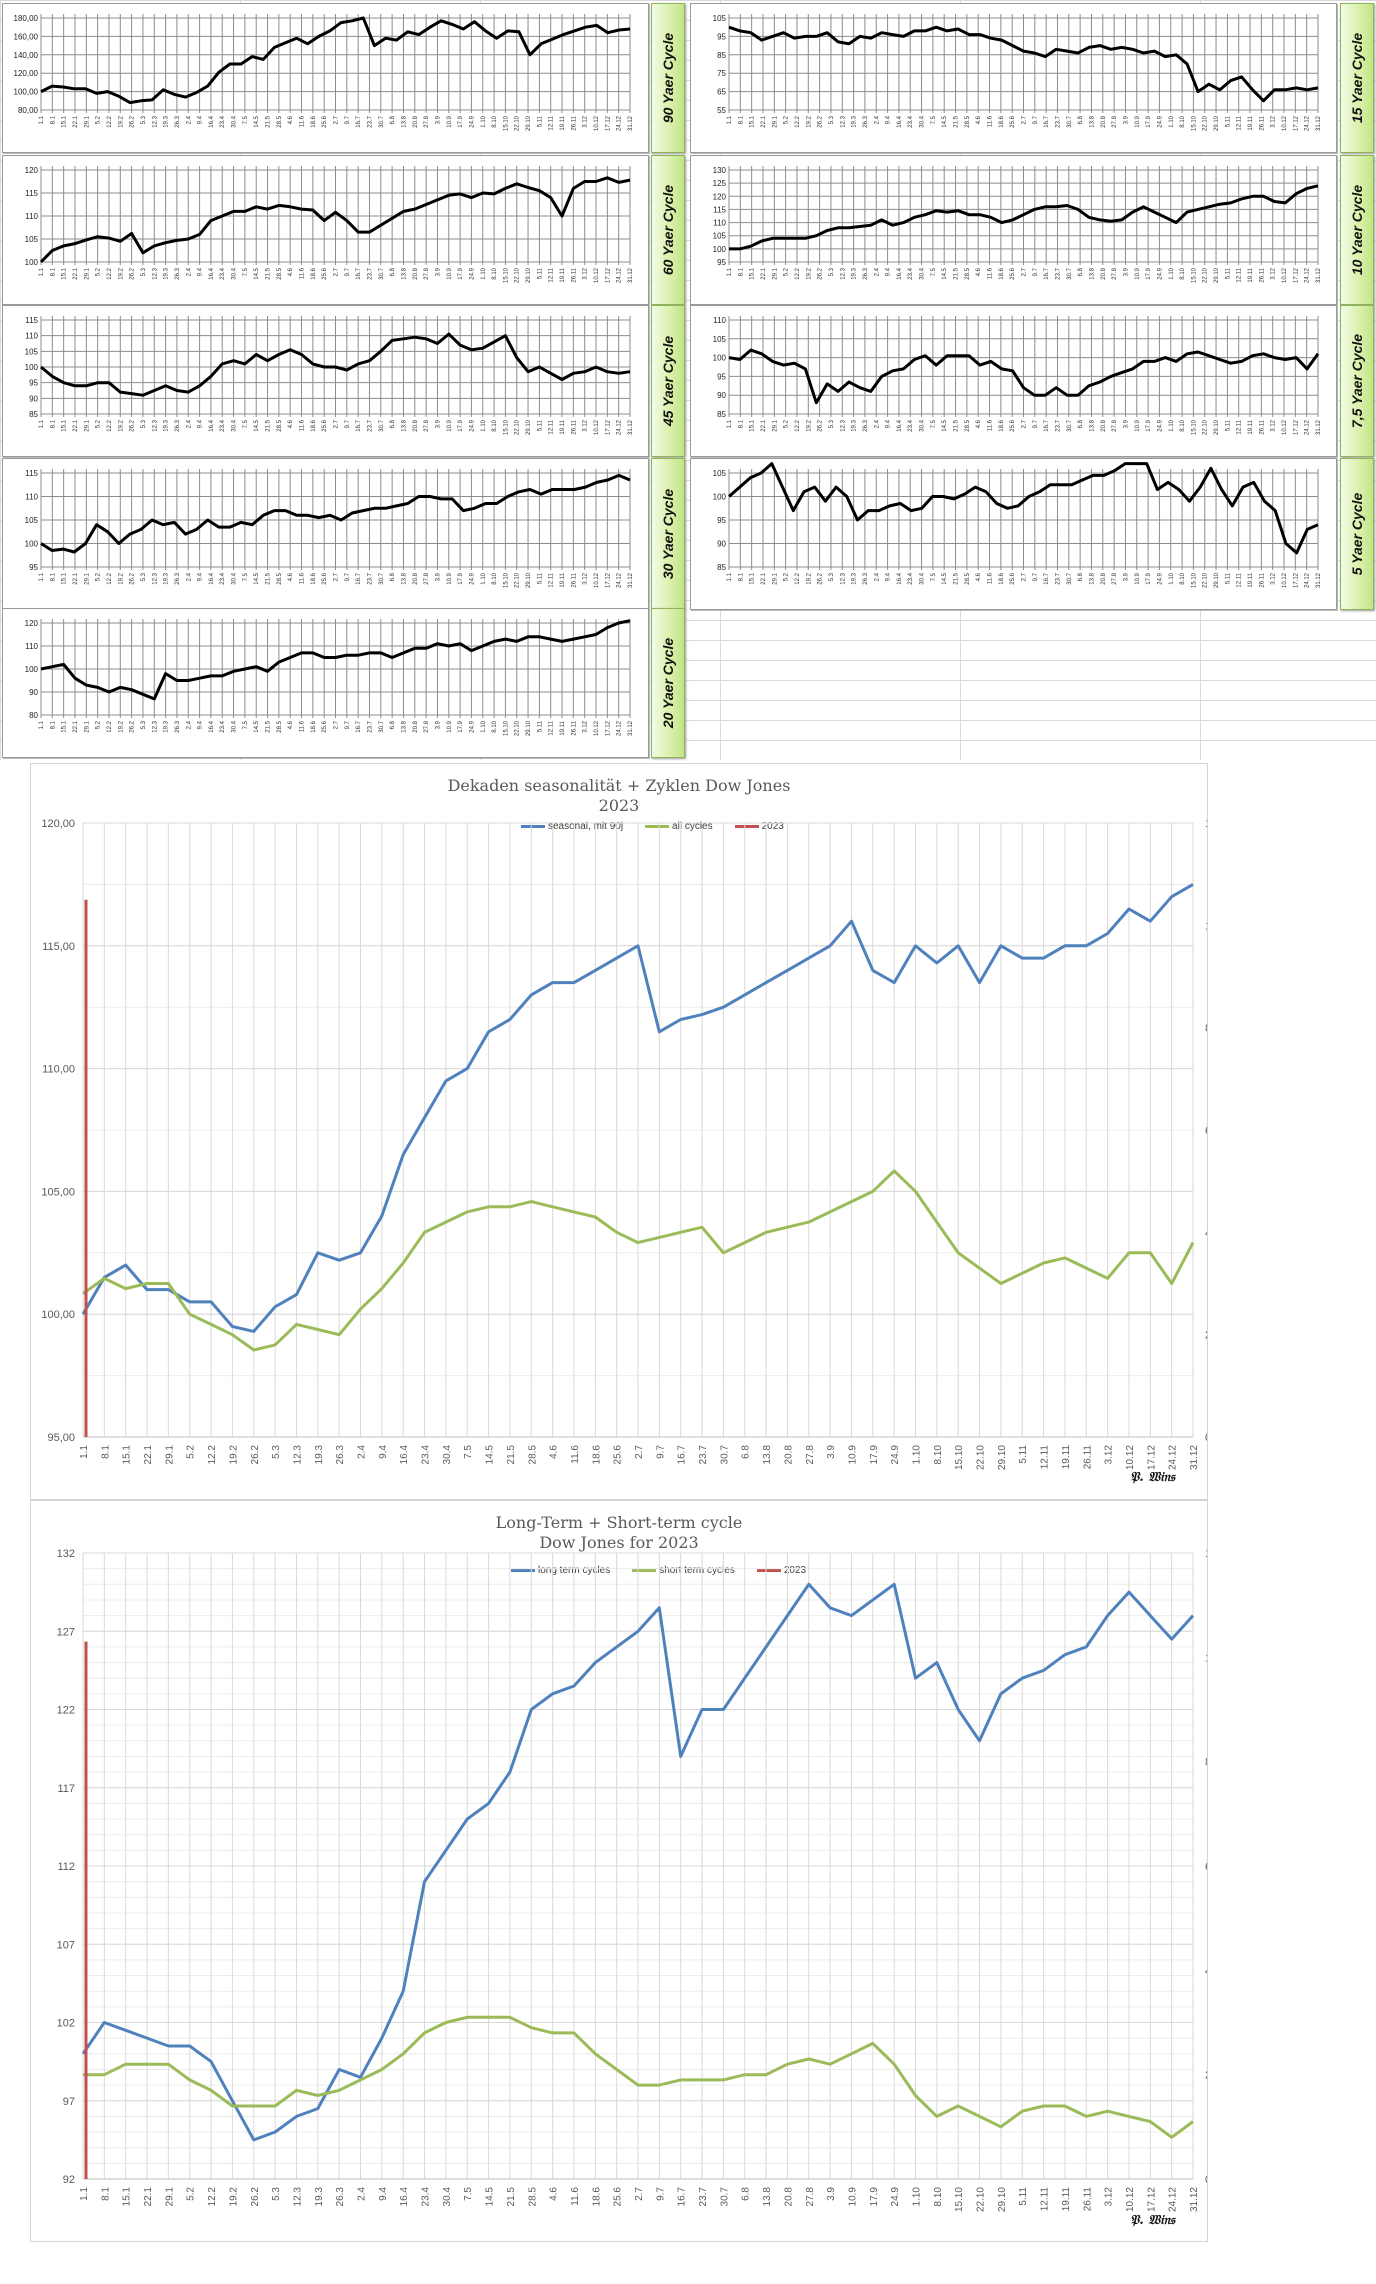 This screenshot has height=2284, width=1376. What do you see at coordinates (746, 826) in the screenshot?
I see `legend-swatch-icon` at bounding box center [746, 826].